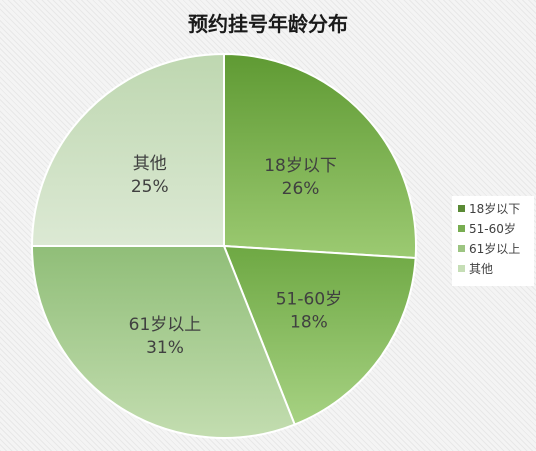 Image resolution: width=536 pixels, height=451 pixels. I want to click on slice-value-label: 26%, so click(301, 189).